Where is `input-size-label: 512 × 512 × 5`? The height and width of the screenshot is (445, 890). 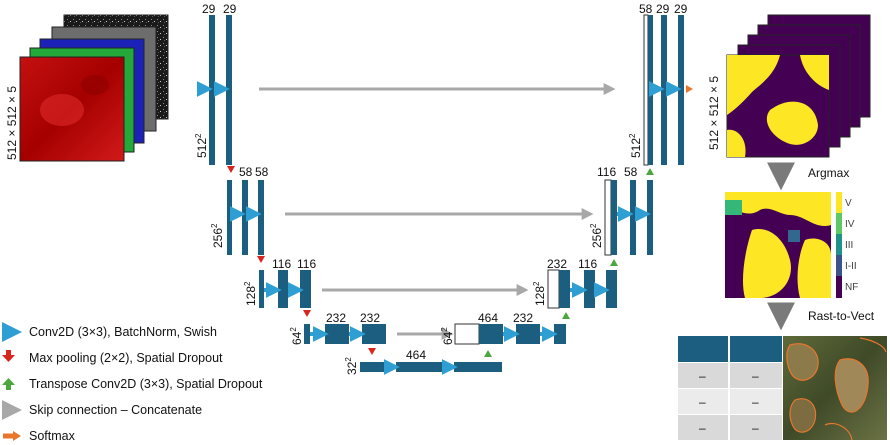
input-size-label: 512 × 512 × 5 is located at coordinates (12, 123).